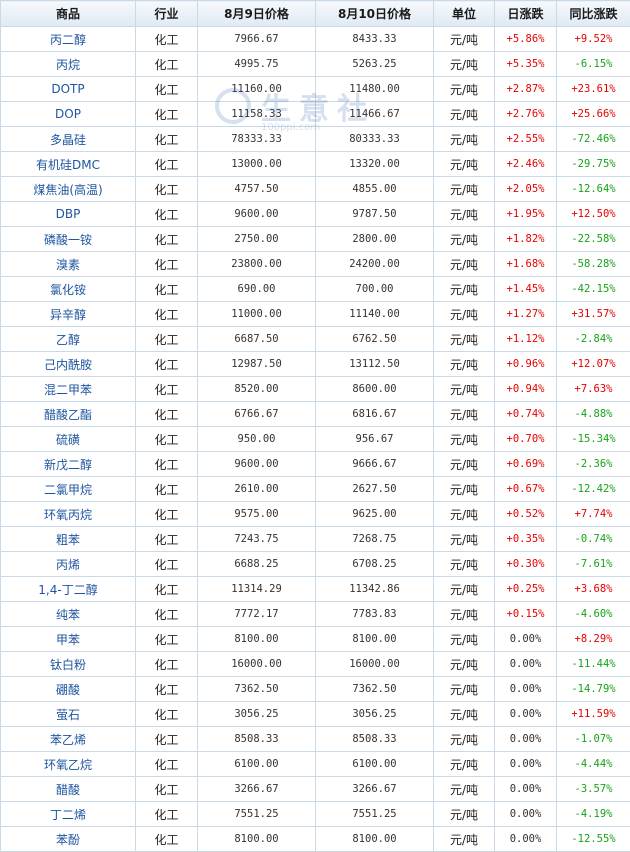  What do you see at coordinates (68, 239) in the screenshot?
I see `commodity-name-link: 磷酸一铵` at bounding box center [68, 239].